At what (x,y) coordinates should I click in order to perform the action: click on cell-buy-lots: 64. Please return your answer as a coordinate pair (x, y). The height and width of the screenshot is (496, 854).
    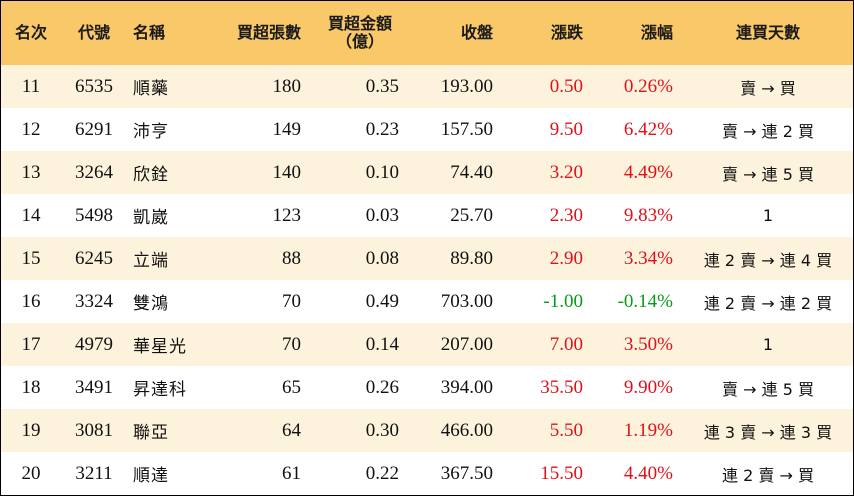
    Looking at the image, I should click on (291, 430).